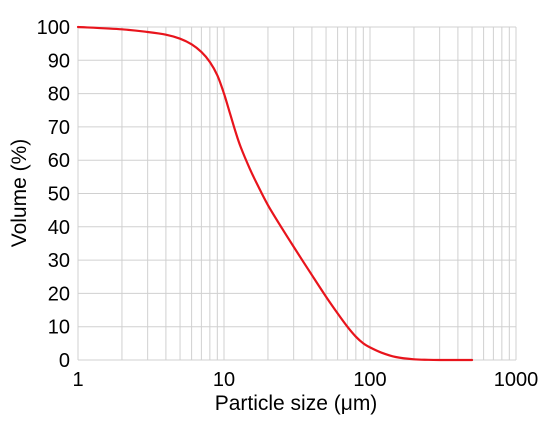 This screenshot has height=424, width=550. What do you see at coordinates (305, 380) in the screenshot?
I see `x-axis-ticks: 1 10 100 1000` at bounding box center [305, 380].